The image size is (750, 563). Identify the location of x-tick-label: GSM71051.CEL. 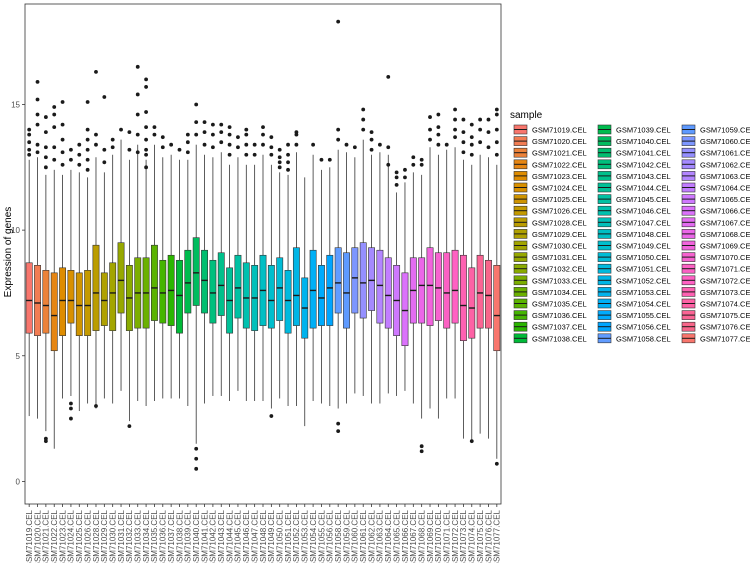
(288, 536).